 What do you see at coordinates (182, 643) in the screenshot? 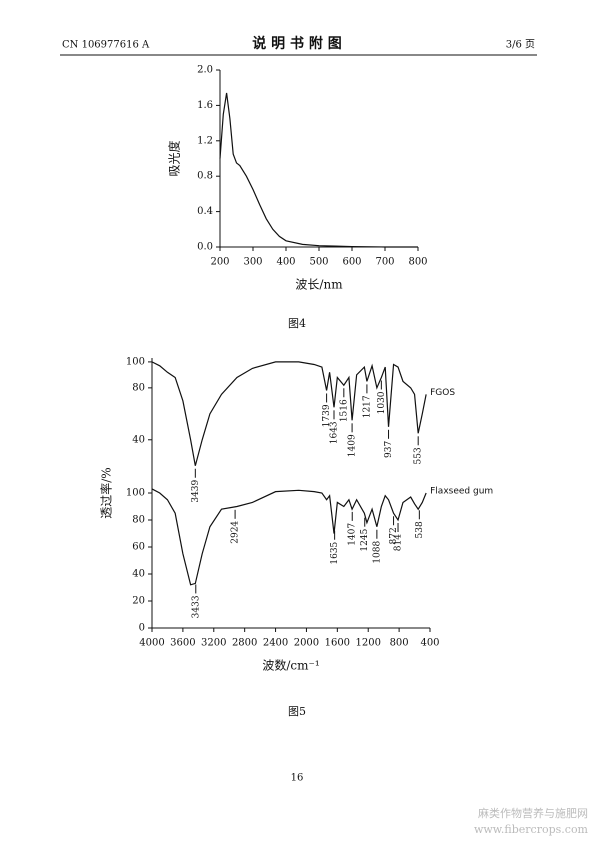
I see `x-tick-label: 3600` at bounding box center [182, 643].